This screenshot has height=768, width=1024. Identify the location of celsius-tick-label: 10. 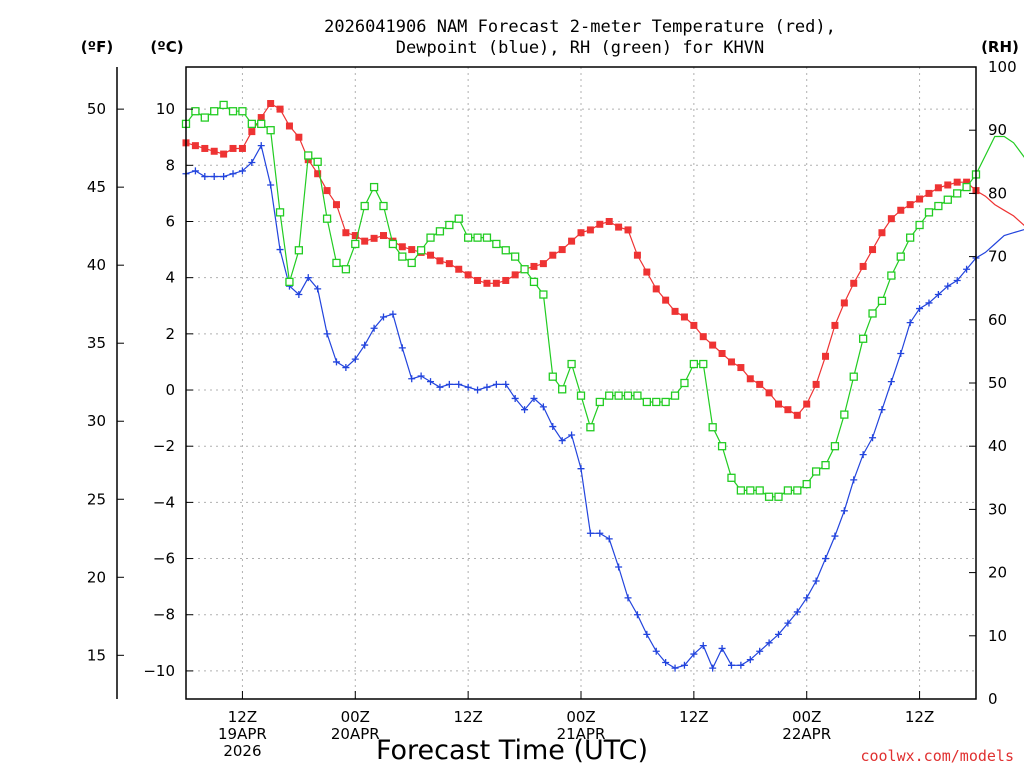
(165, 109).